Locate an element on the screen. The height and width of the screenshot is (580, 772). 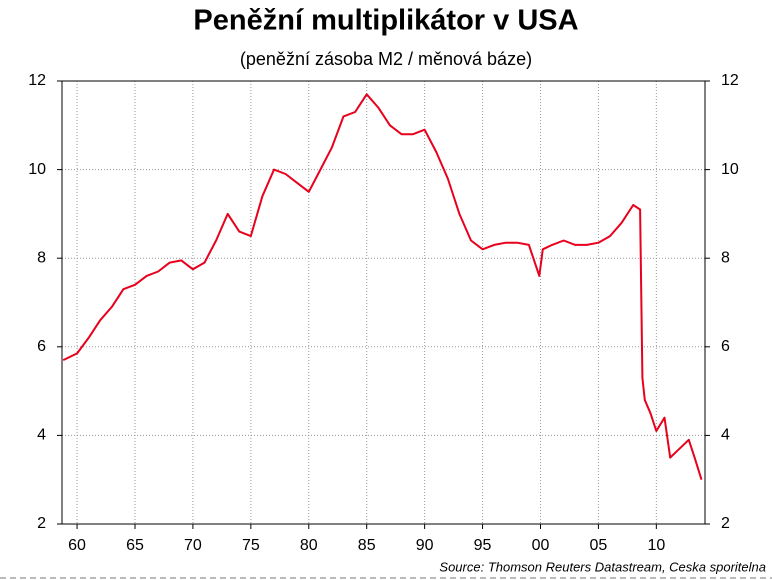
y-tick-label: 10 is located at coordinates (37, 169).